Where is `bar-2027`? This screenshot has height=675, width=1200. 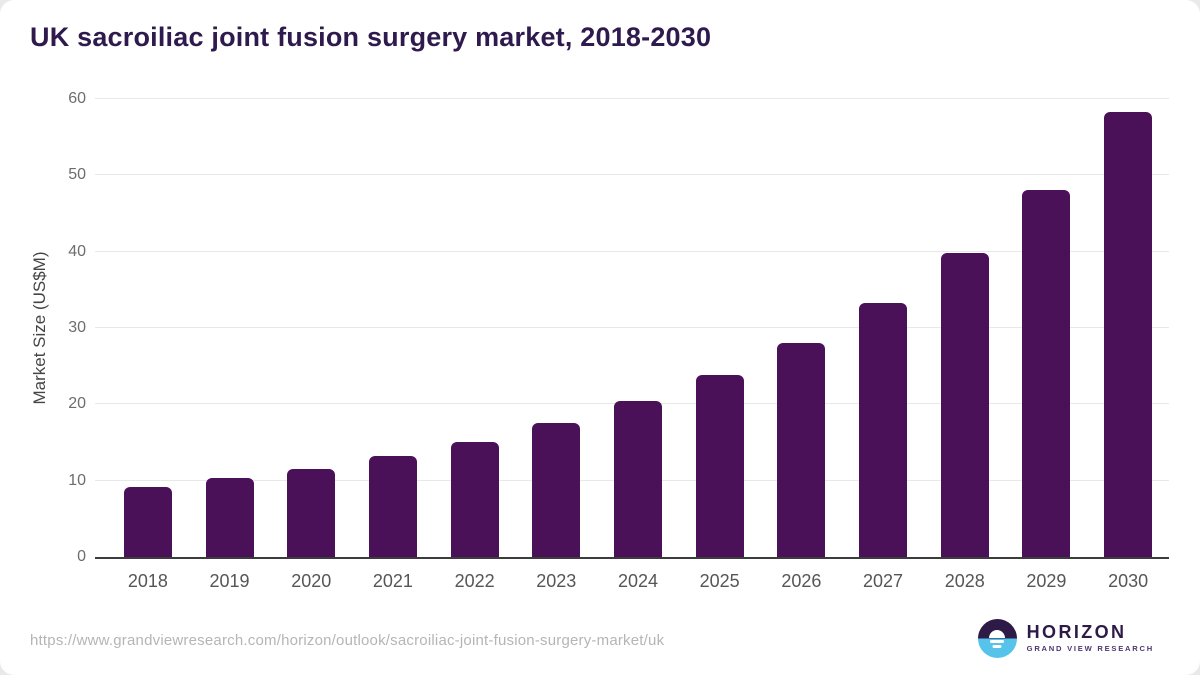
bar-2027 is located at coordinates (883, 429).